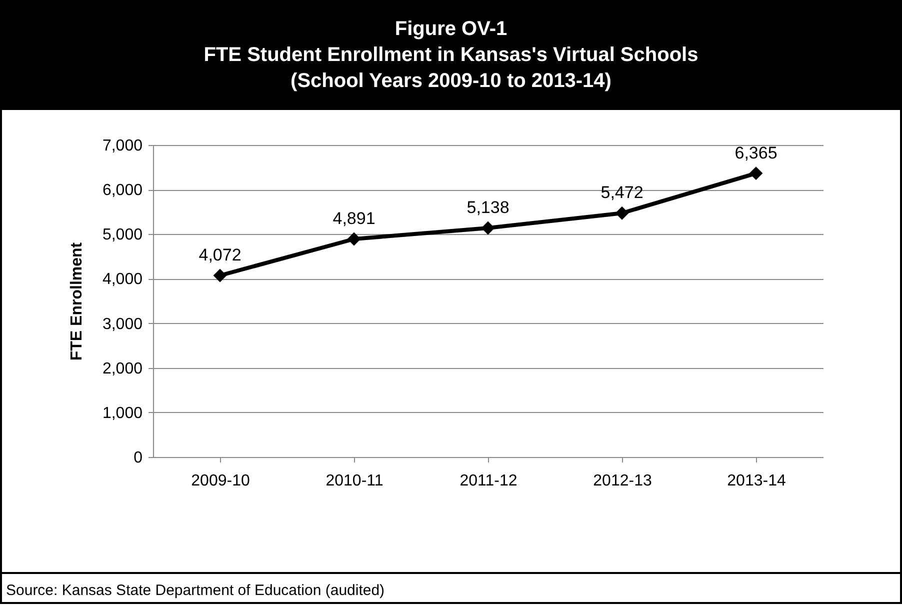  What do you see at coordinates (354, 218) in the screenshot?
I see `data-label: 4,891` at bounding box center [354, 218].